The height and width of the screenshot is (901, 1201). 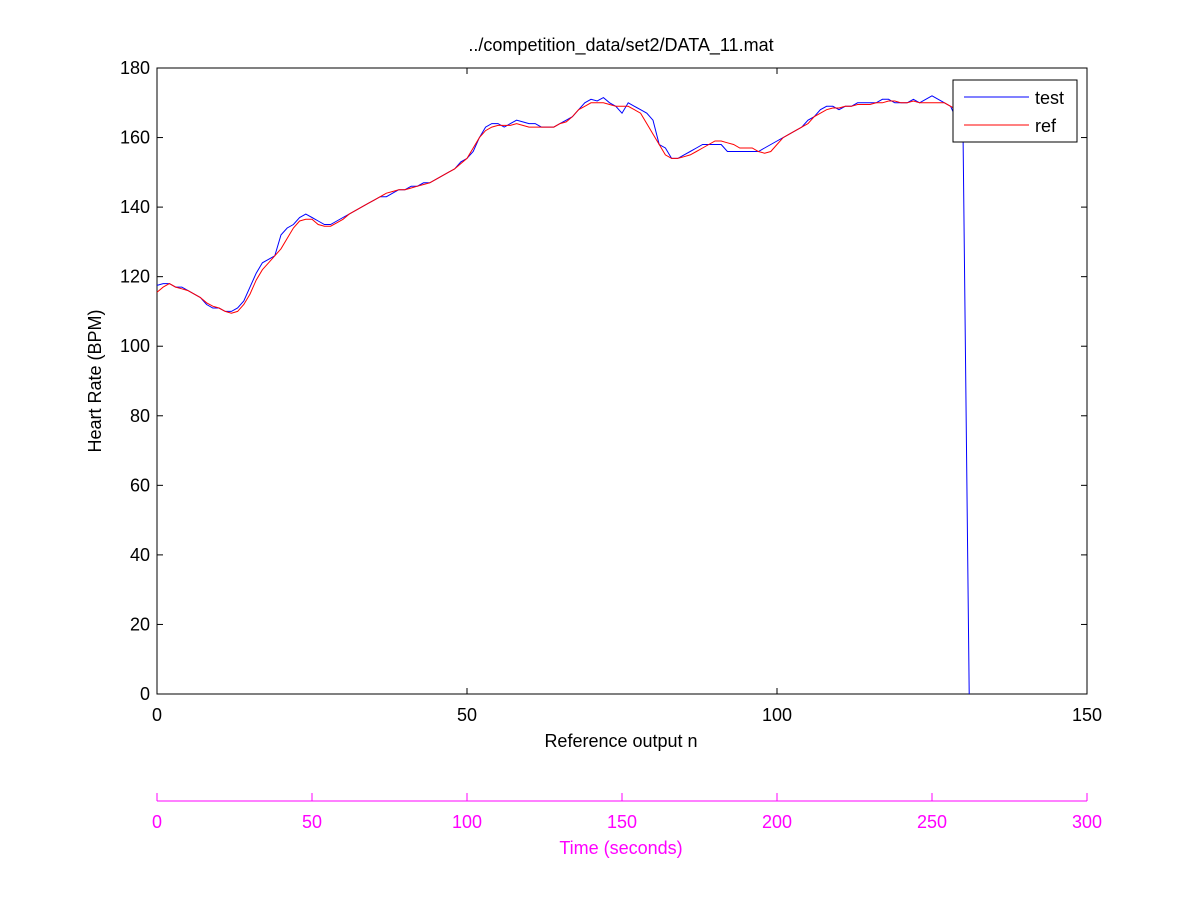 I want to click on y-tick-label: 20, so click(x=140, y=624).